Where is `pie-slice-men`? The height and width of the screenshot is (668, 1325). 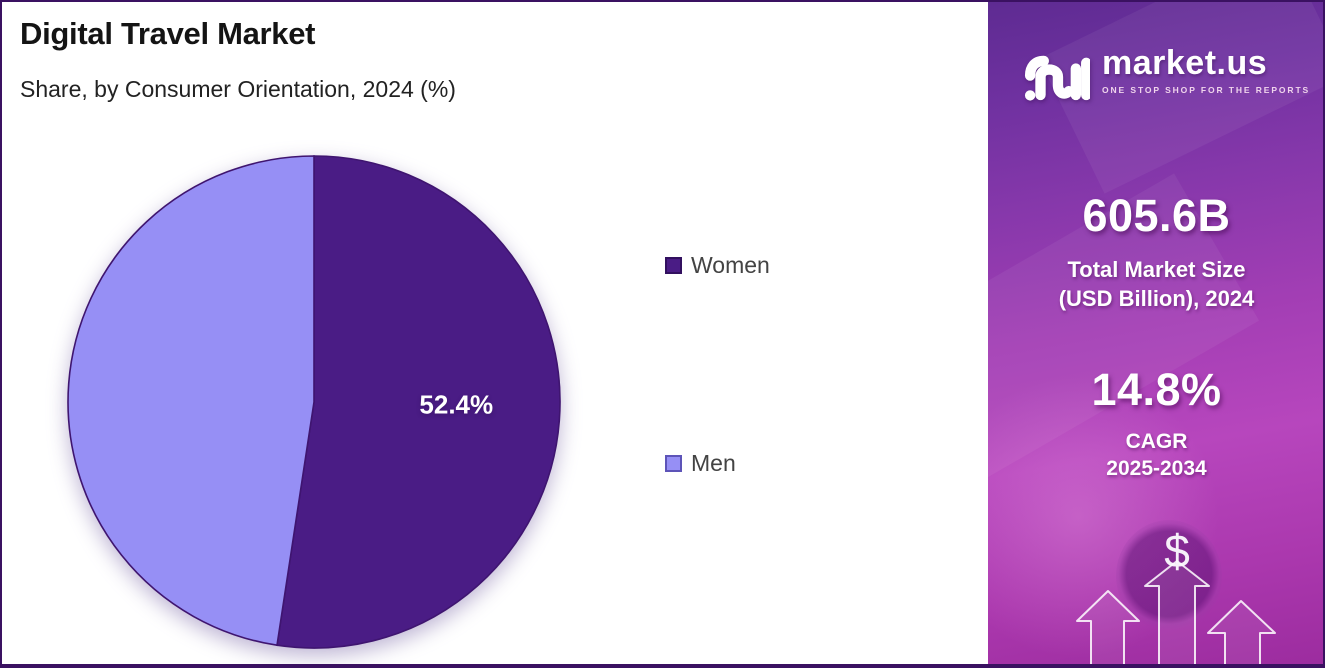 pie-slice-men is located at coordinates (191, 401).